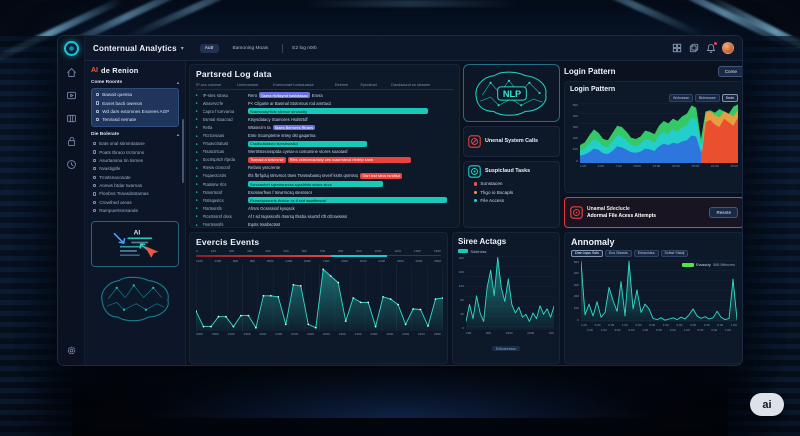 The image size is (800, 436). Describe the element at coordinates (135, 144) in the screenshot. I see `sidebar-item: Eats onal stimmtatane` at that location.